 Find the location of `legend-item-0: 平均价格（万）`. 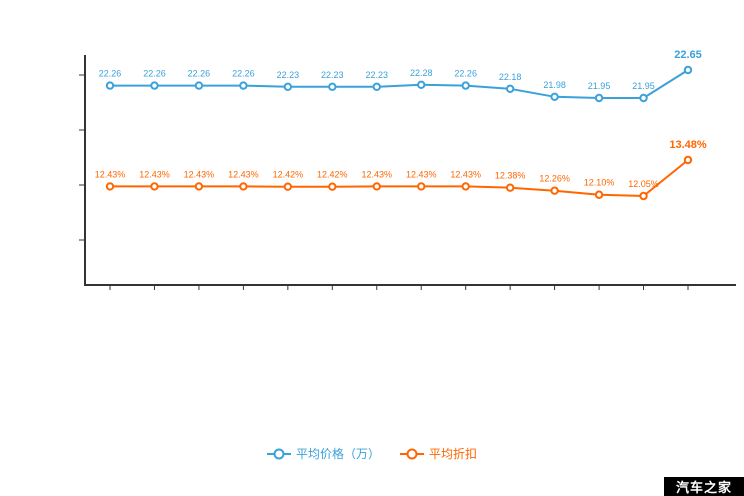

legend-item-0: 平均价格（万） is located at coordinates (323, 453).